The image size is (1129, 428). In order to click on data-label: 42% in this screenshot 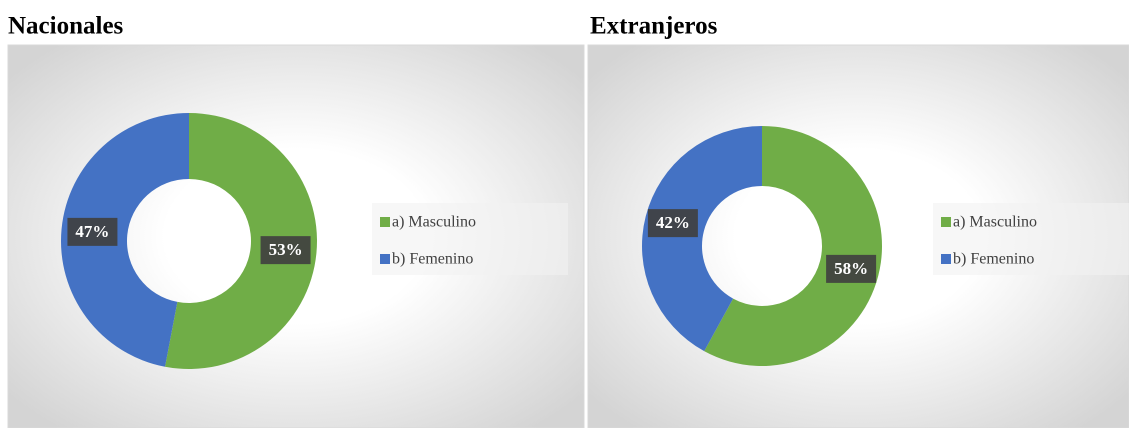, I will do `click(673, 222)`.